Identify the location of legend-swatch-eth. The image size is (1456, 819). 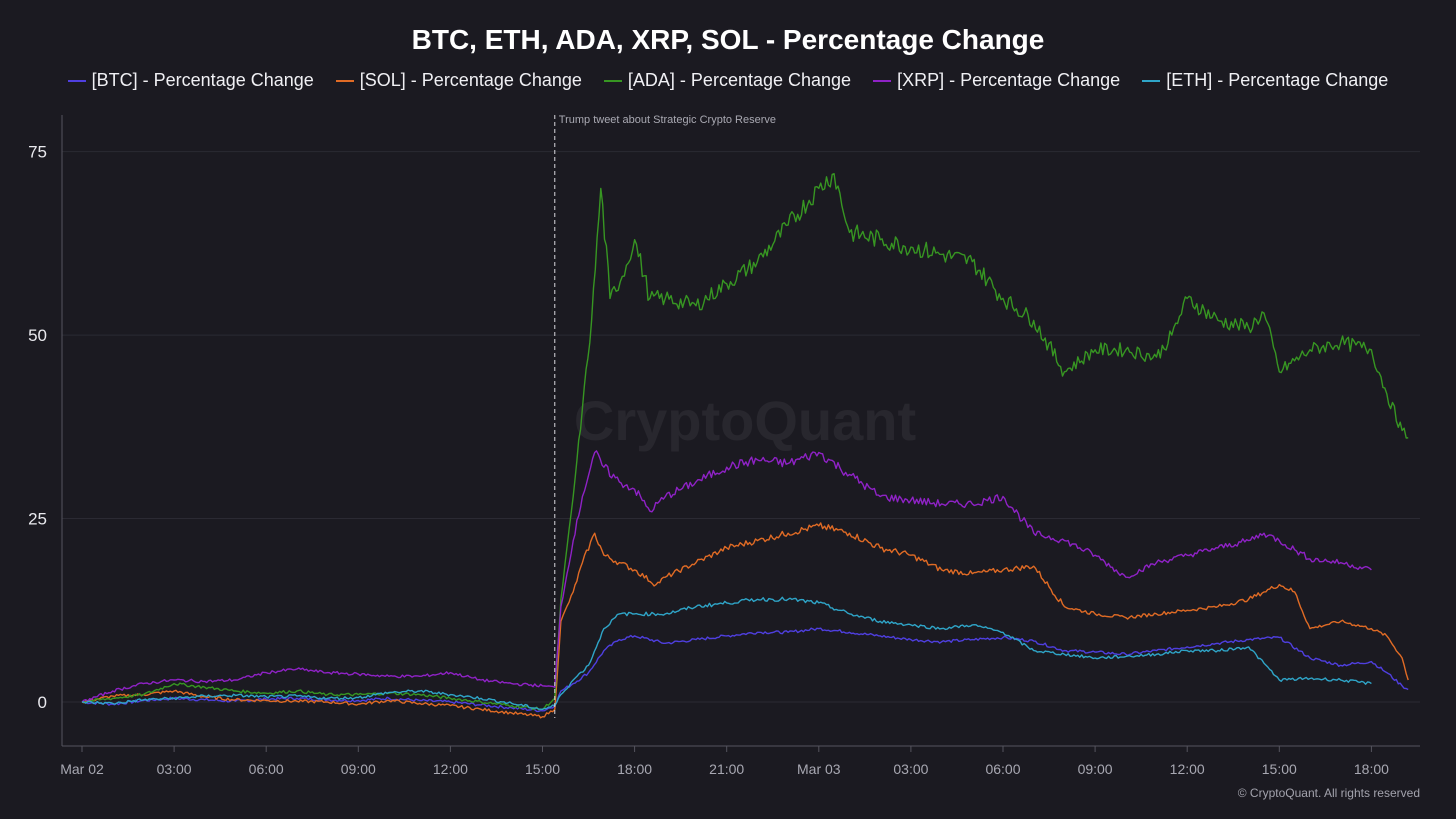
(1151, 80).